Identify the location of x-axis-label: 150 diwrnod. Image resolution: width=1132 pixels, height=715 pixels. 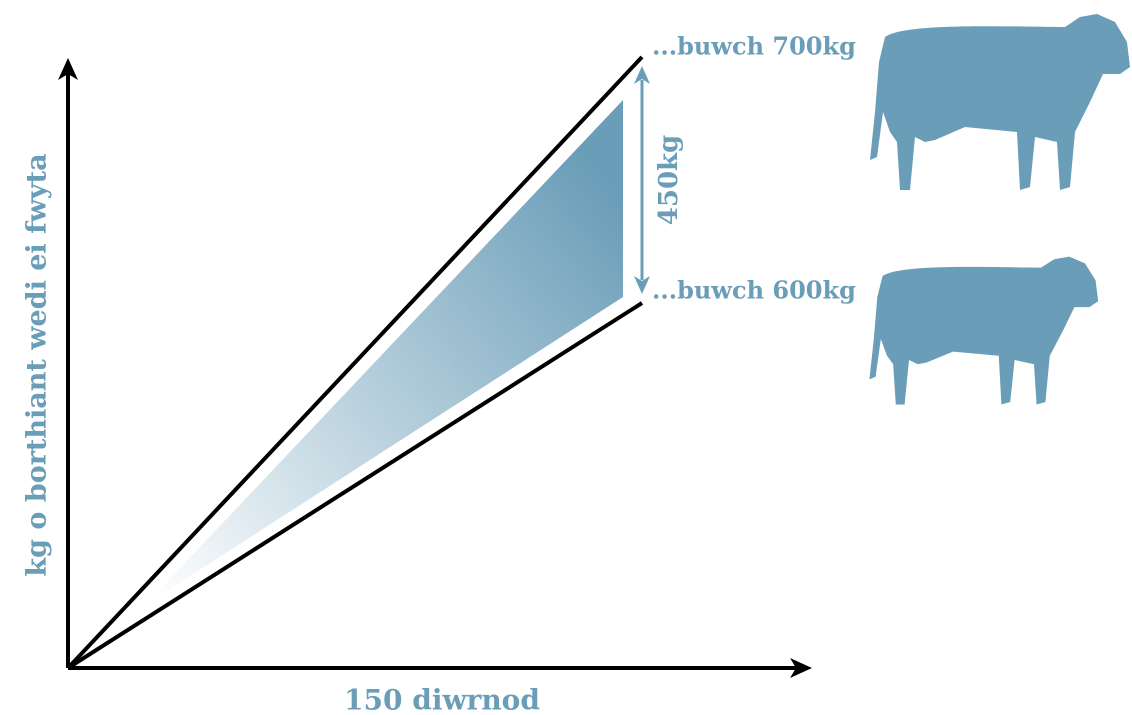
(442, 699).